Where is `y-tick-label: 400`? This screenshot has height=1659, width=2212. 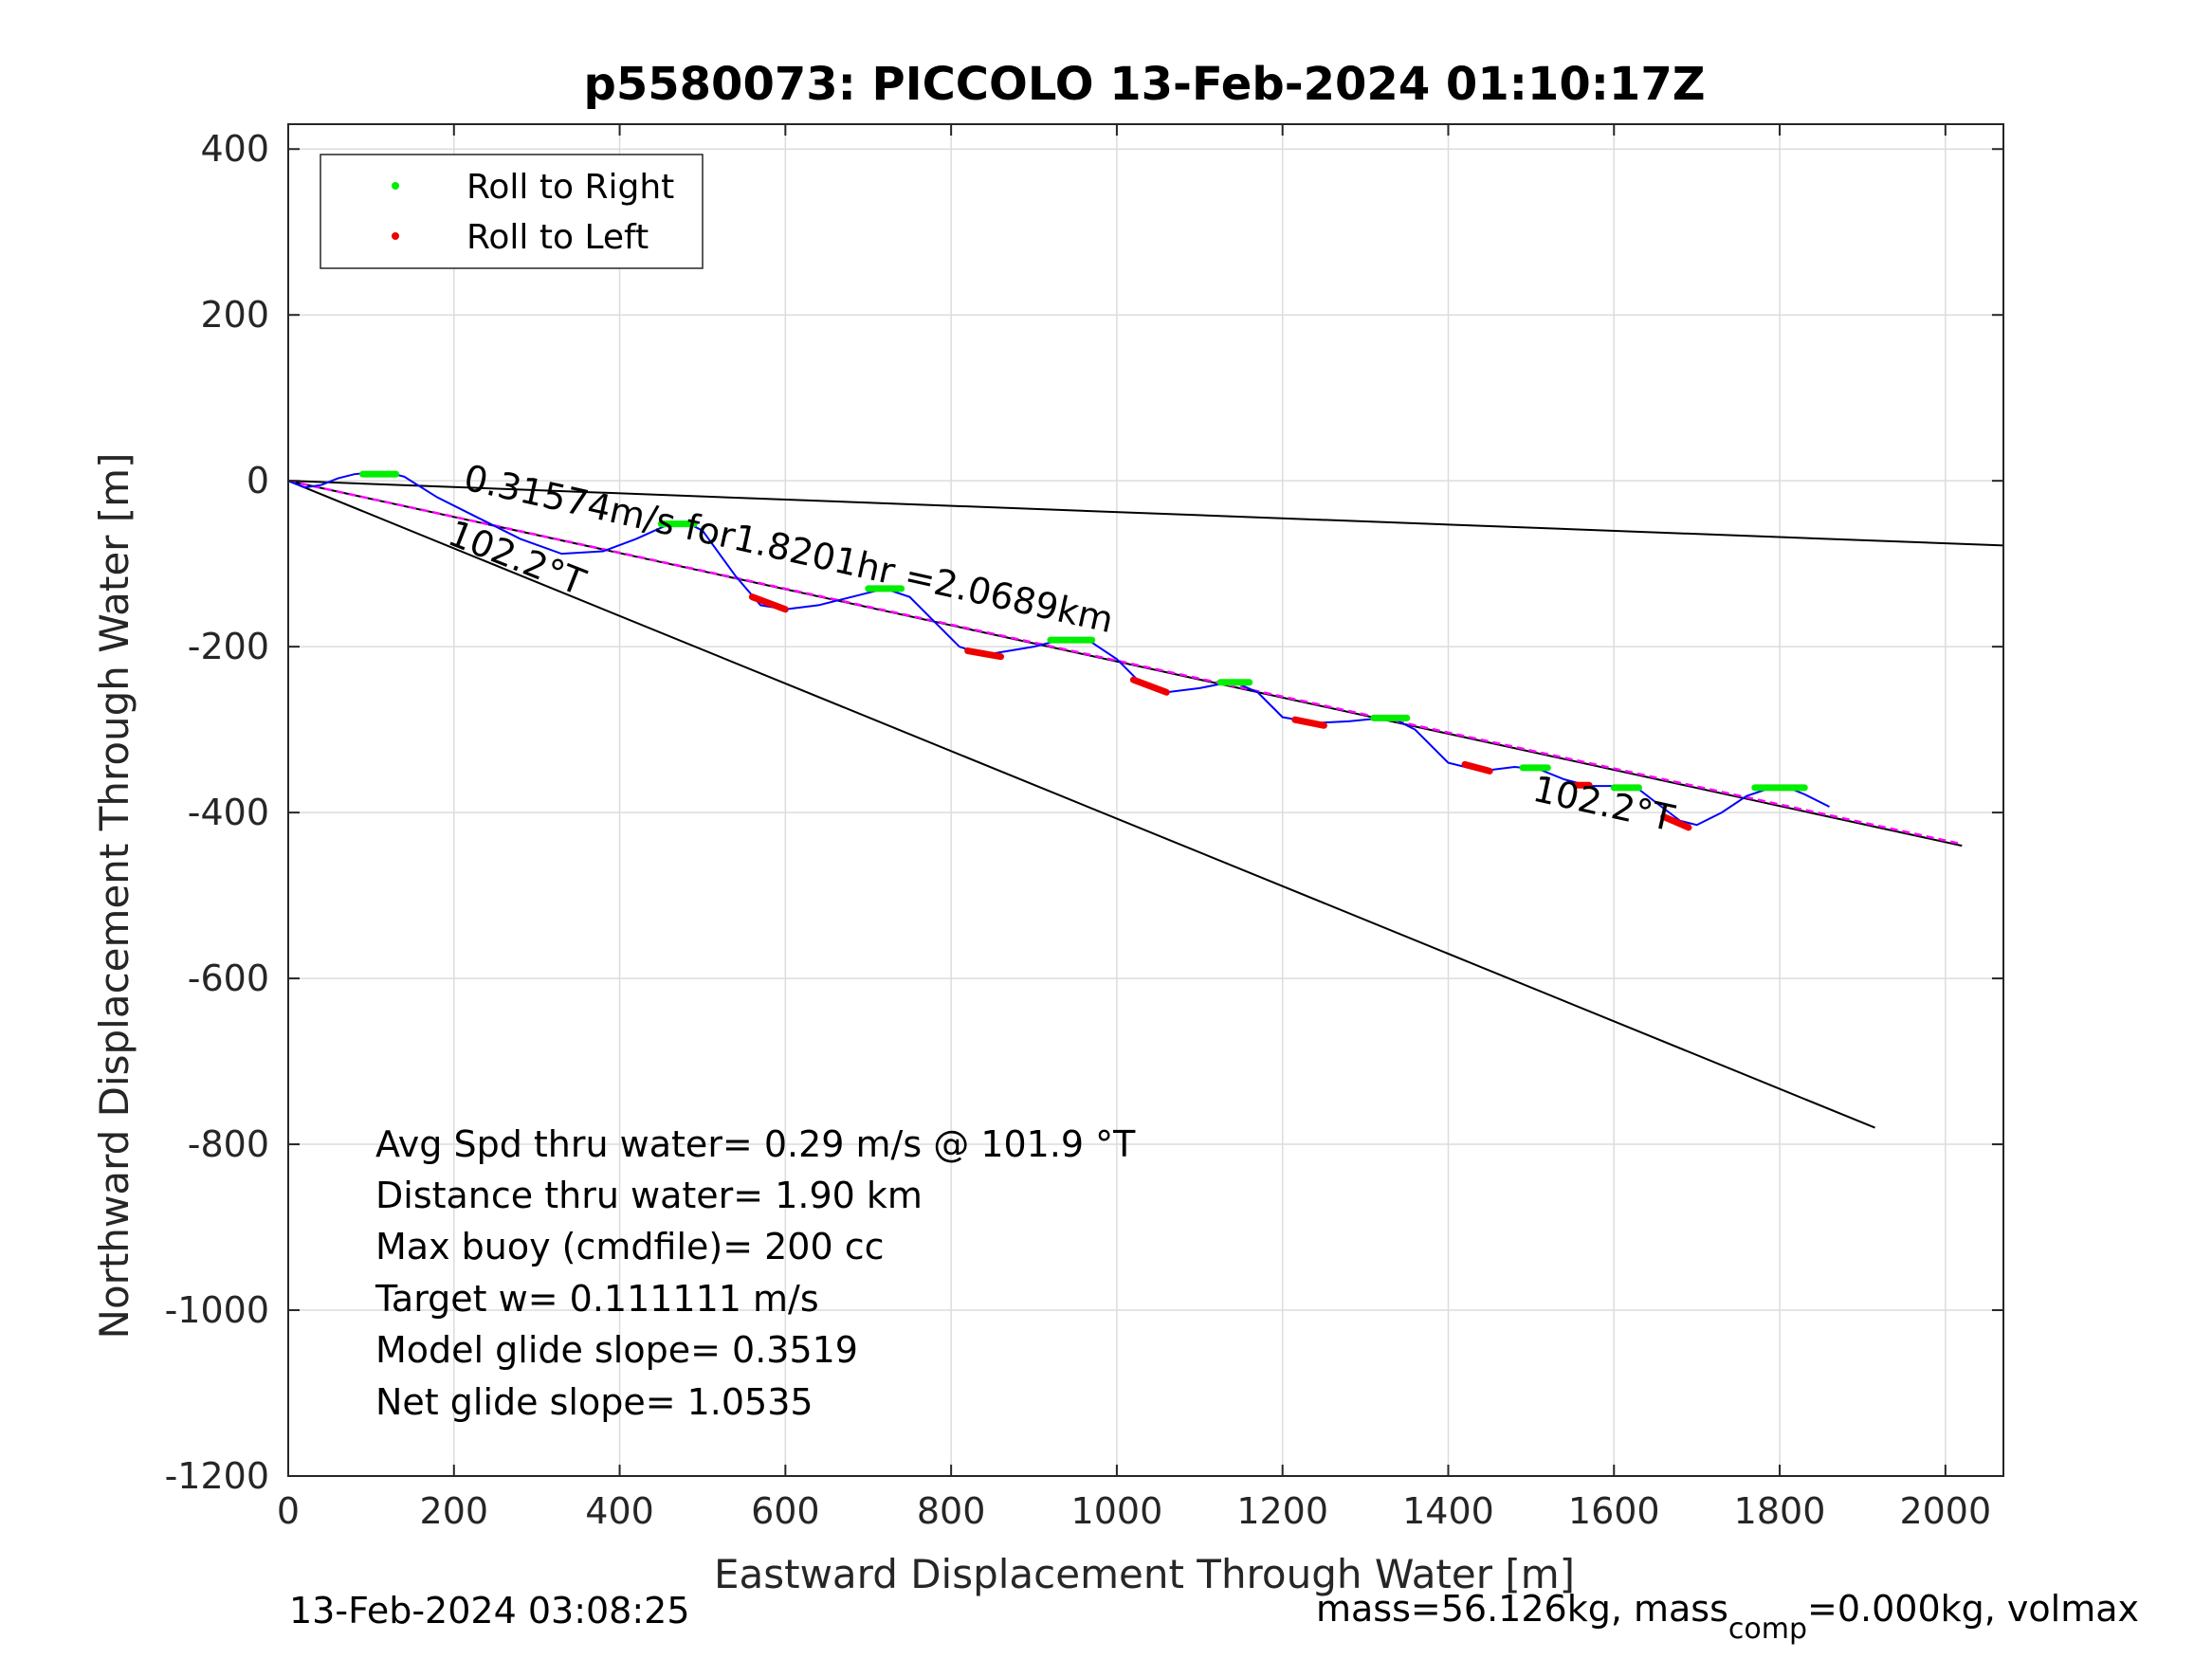 y-tick-label: 400 is located at coordinates (234, 149).